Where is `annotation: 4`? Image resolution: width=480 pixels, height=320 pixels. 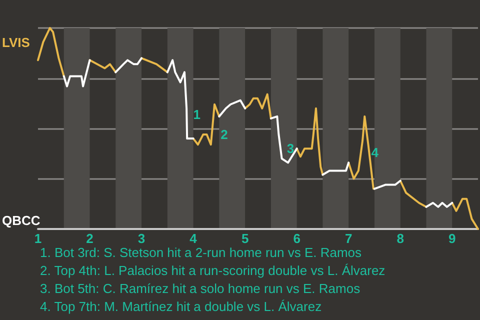 annotation: 4 is located at coordinates (375, 152).